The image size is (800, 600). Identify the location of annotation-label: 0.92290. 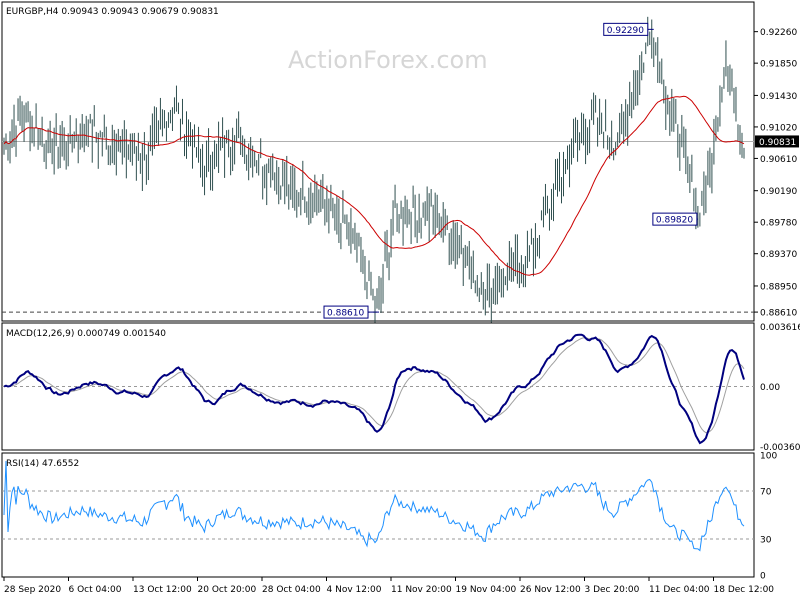
(625, 31).